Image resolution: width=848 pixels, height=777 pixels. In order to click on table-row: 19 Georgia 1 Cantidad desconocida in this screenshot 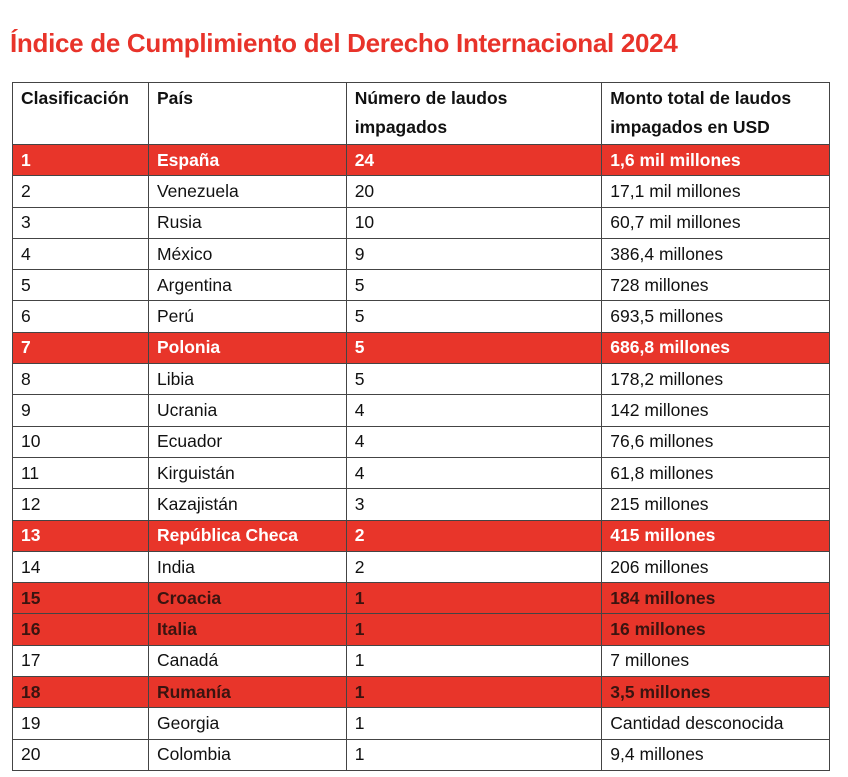, I will do `click(421, 723)`.